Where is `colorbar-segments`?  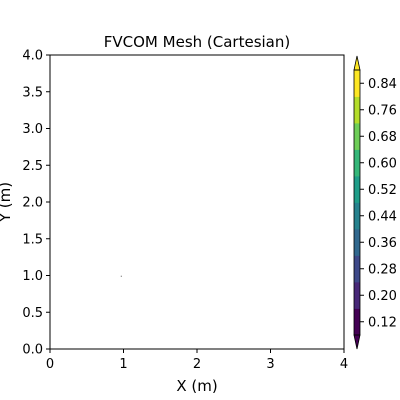
colorbar-segments is located at coordinates (357, 203).